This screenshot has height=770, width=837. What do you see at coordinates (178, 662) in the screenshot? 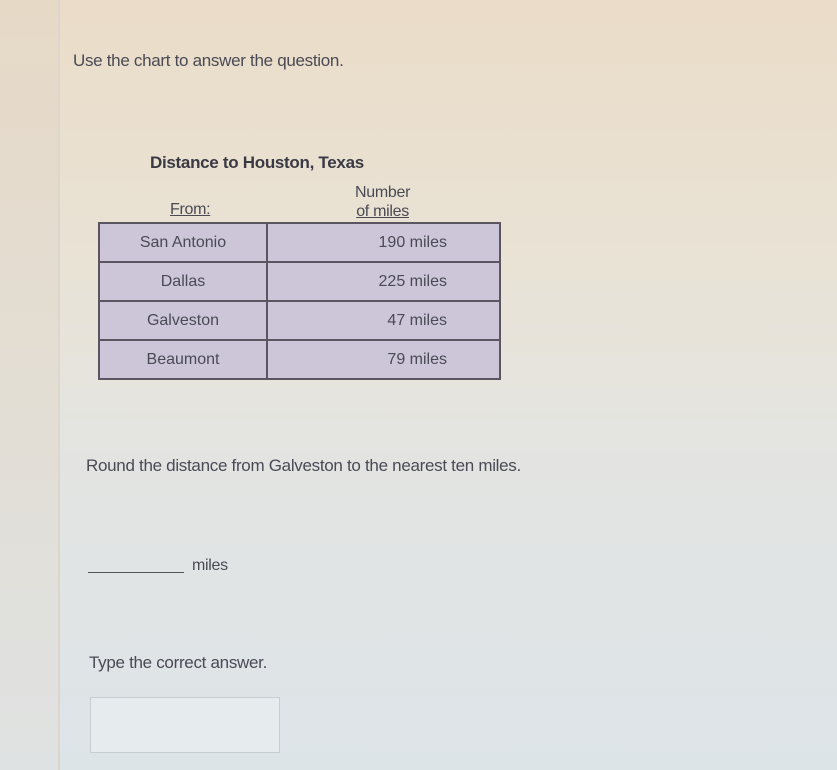
I see `prompt: Type the correct answer.` at bounding box center [178, 662].